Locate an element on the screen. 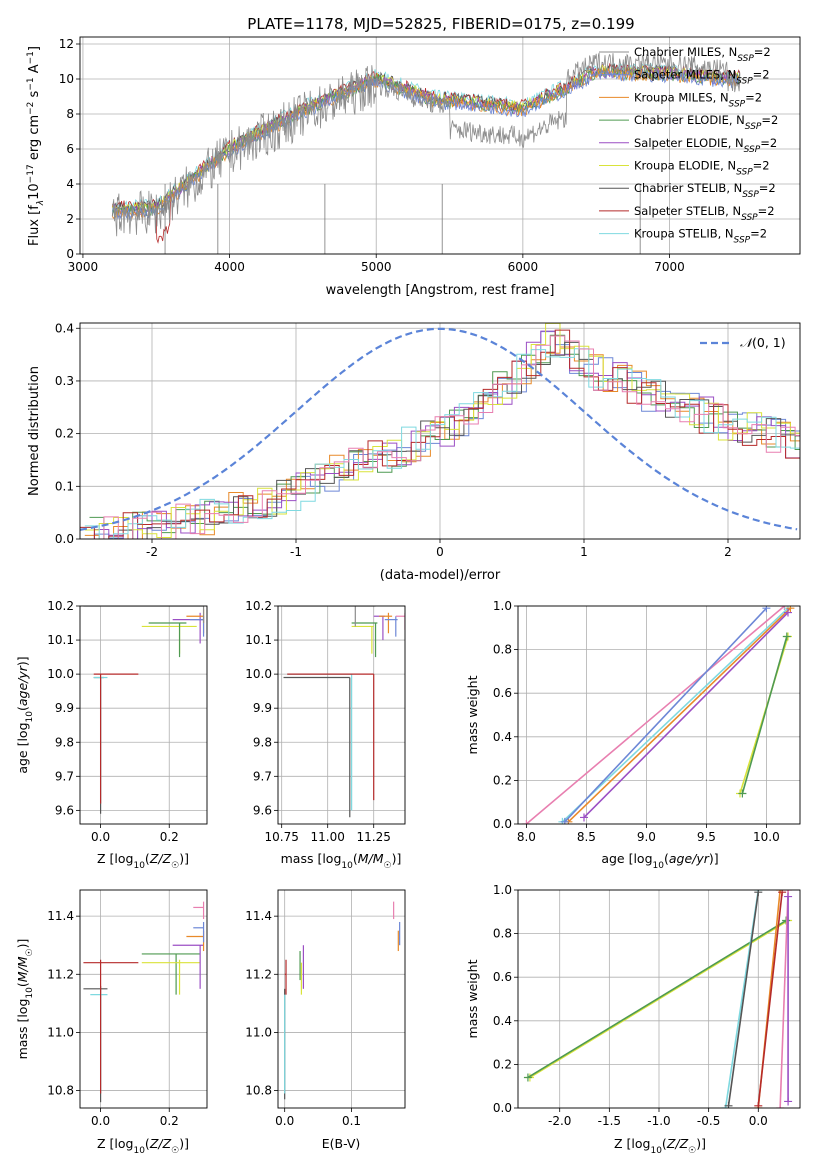 The image size is (819, 1170). legend-label: Kroupa ELODIE, NSSP=2 is located at coordinates (702, 168).